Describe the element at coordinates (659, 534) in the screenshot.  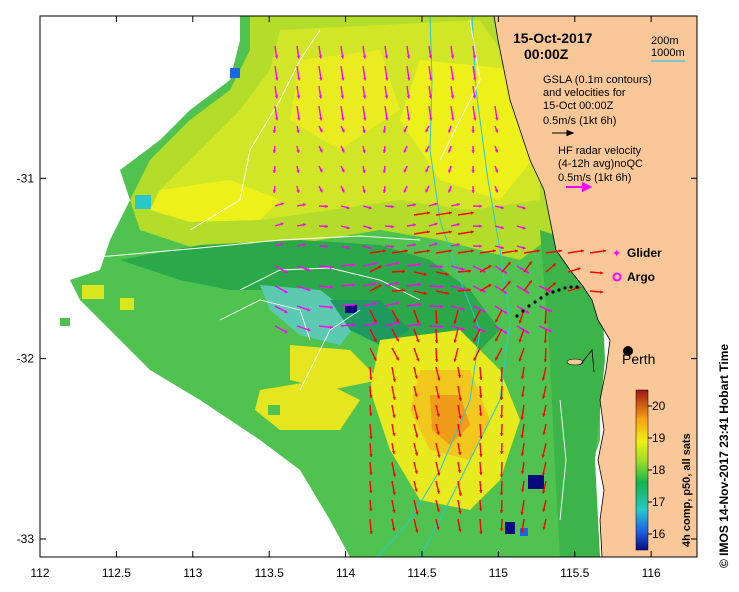
I see `colorbar-tick-label: 16` at that location.